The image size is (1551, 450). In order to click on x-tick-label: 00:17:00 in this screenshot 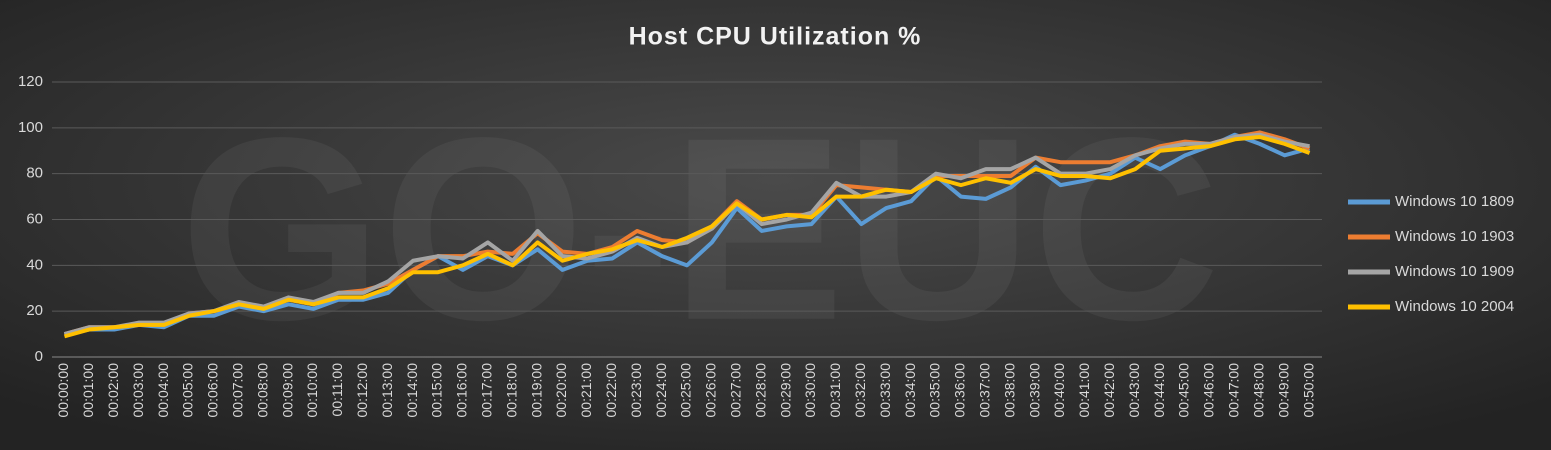, I will do `click(486, 390)`.